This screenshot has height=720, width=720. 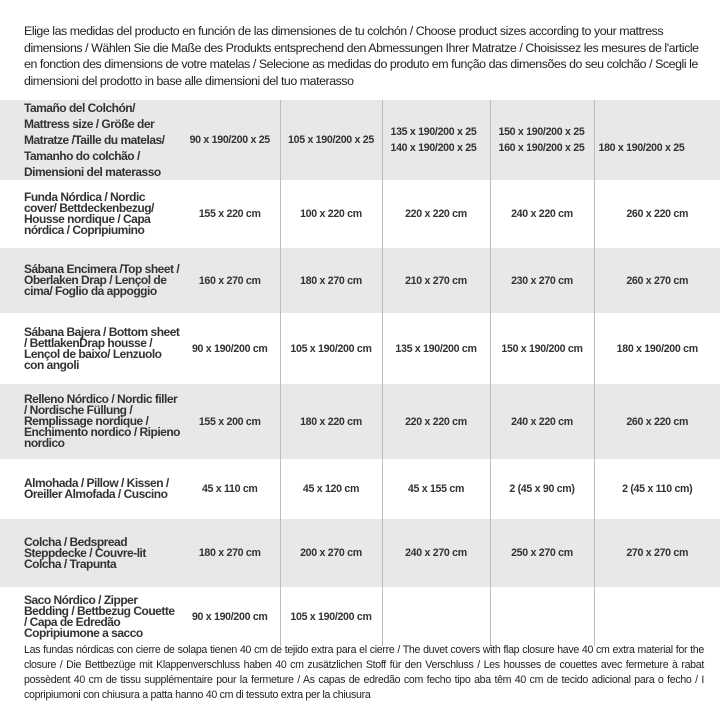 What do you see at coordinates (656, 140) in the screenshot?
I see `header-col-5: 180 x 190/200 x 25` at bounding box center [656, 140].